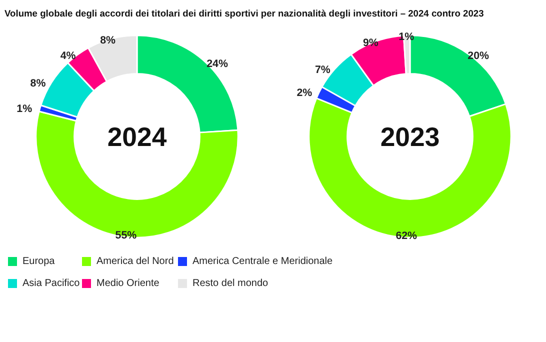 The image size is (546, 342). Describe the element at coordinates (262, 261) in the screenshot. I see `legend-label: America Centrale e Meridionale` at that location.